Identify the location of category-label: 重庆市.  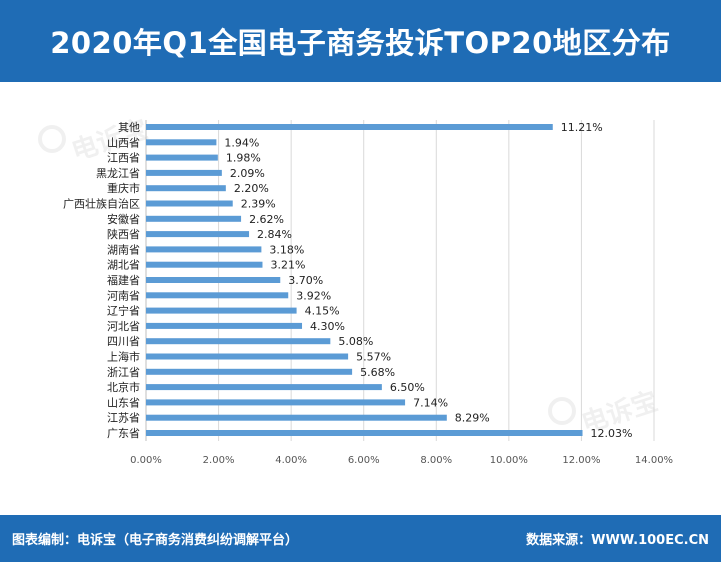
(123, 188).